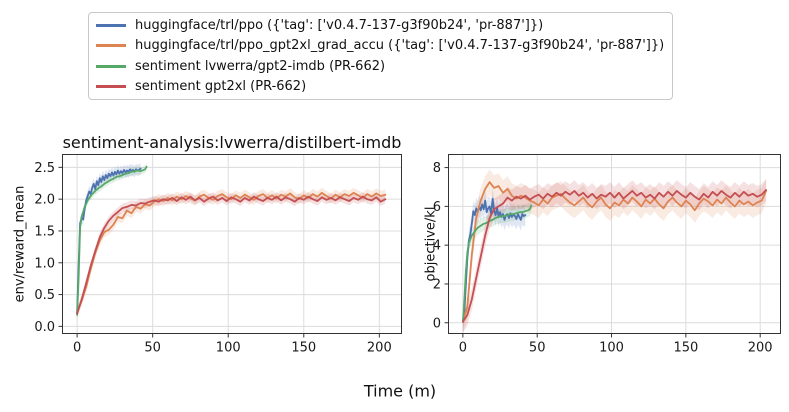 The image size is (789, 412). What do you see at coordinates (437, 207) in the screenshot?
I see `y-tick-label: 6` at bounding box center [437, 207].